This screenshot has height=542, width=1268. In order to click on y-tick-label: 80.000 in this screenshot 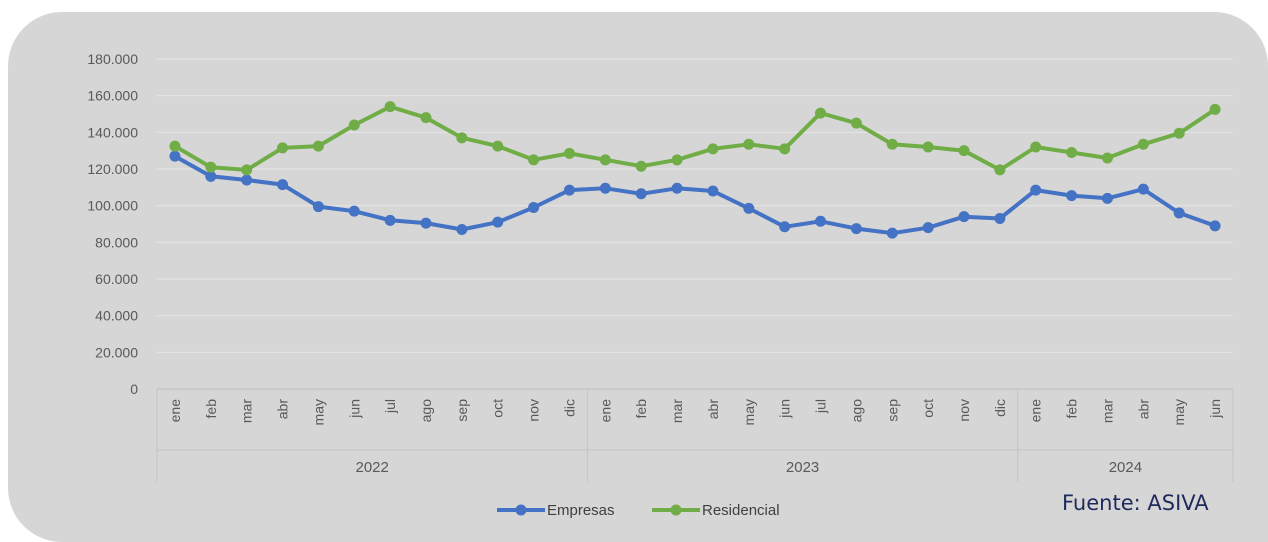, I will do `click(116, 242)`.